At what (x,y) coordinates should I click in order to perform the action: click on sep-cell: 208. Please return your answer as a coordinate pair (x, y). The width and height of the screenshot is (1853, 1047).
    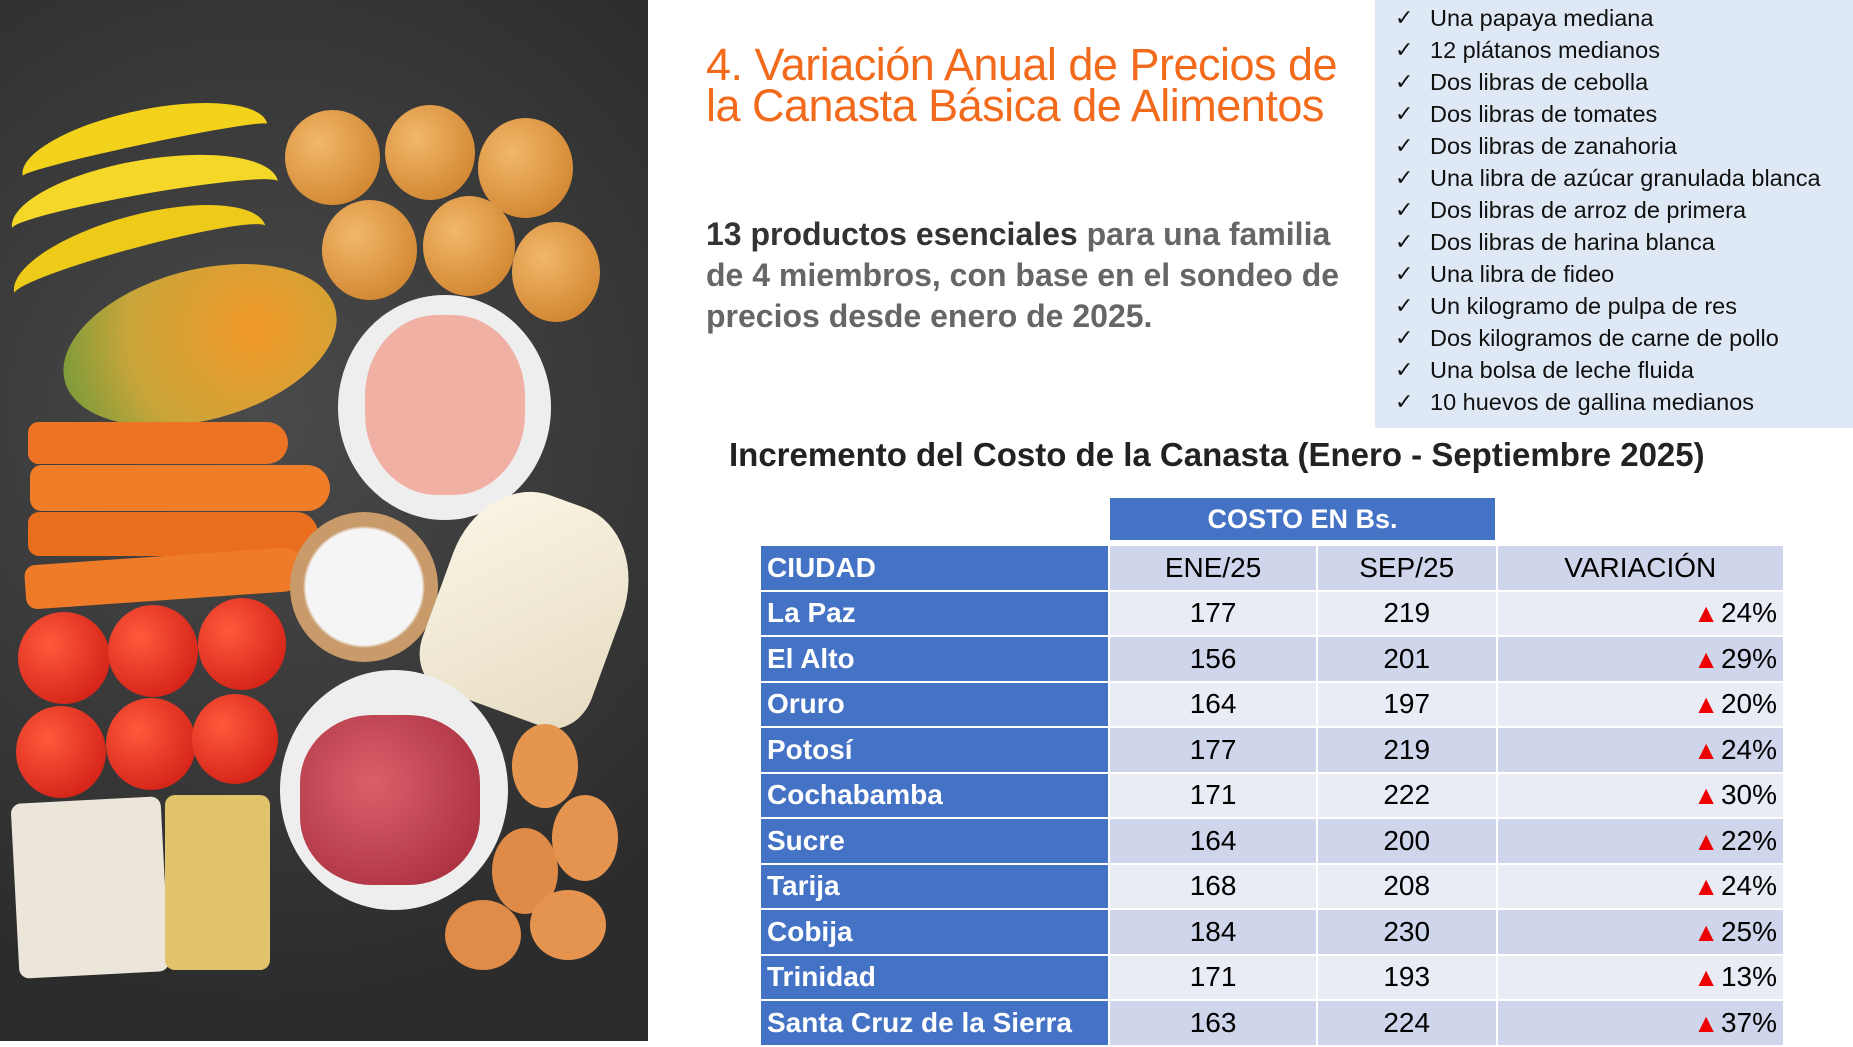
    Looking at the image, I should click on (1406, 886).